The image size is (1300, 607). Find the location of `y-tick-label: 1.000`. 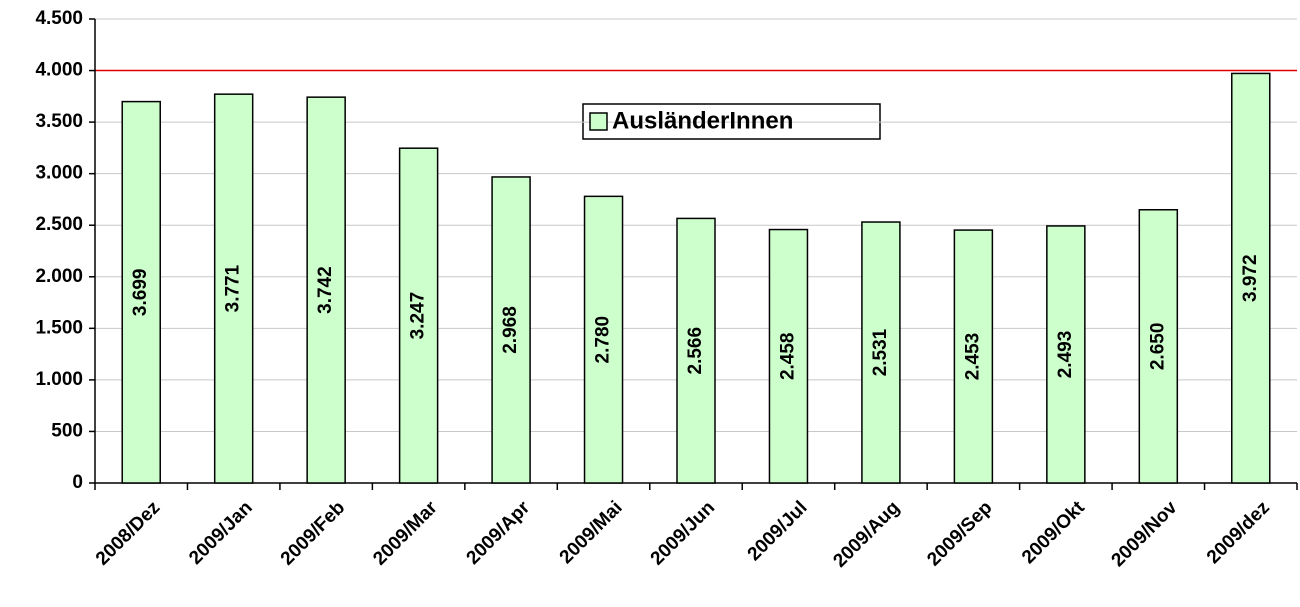

y-tick-label: 1.000 is located at coordinates (59, 379).